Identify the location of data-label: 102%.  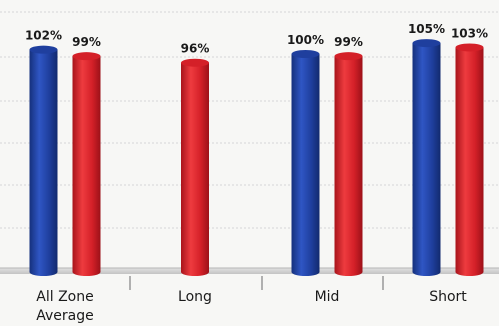
(43, 36).